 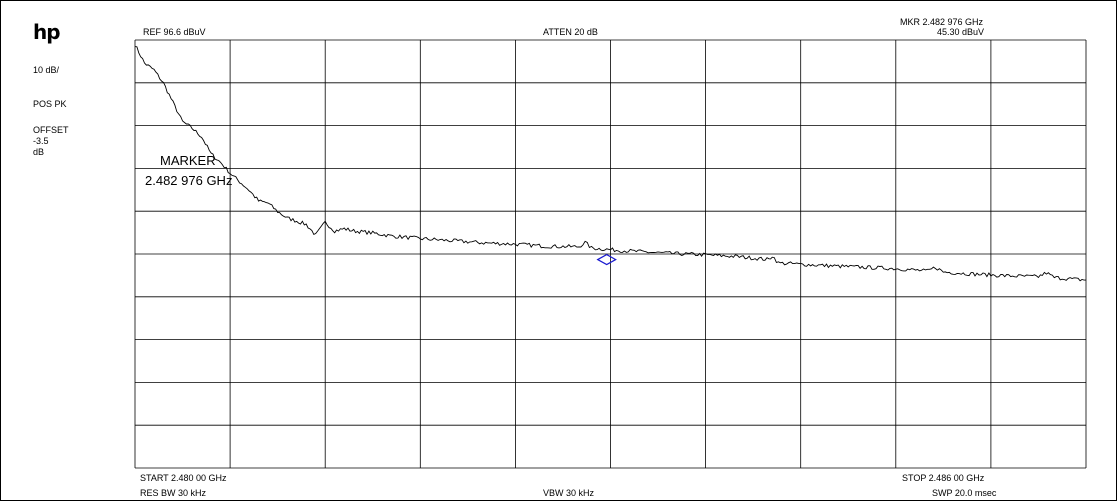 What do you see at coordinates (188, 160) in the screenshot?
I see `marker-annotation-title: MARKER` at bounding box center [188, 160].